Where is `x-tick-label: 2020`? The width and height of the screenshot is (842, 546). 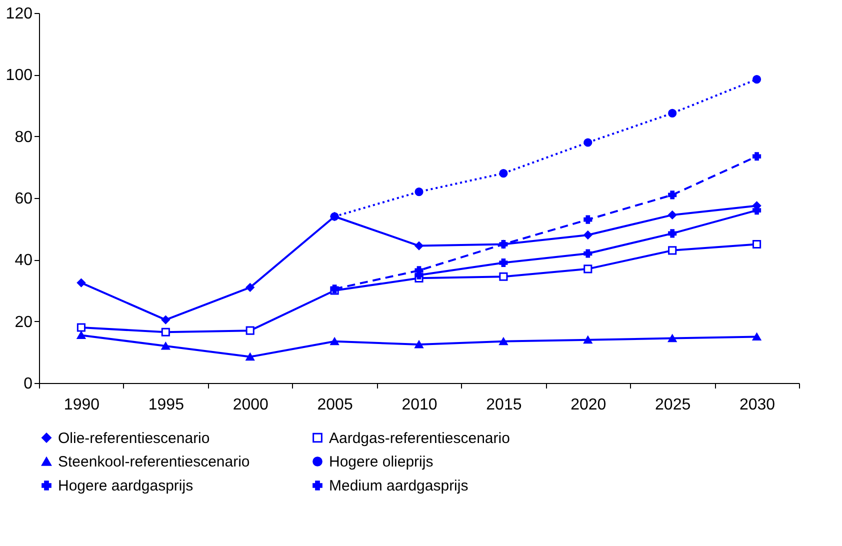
x-tick-label: 2020 is located at coordinates (588, 405).